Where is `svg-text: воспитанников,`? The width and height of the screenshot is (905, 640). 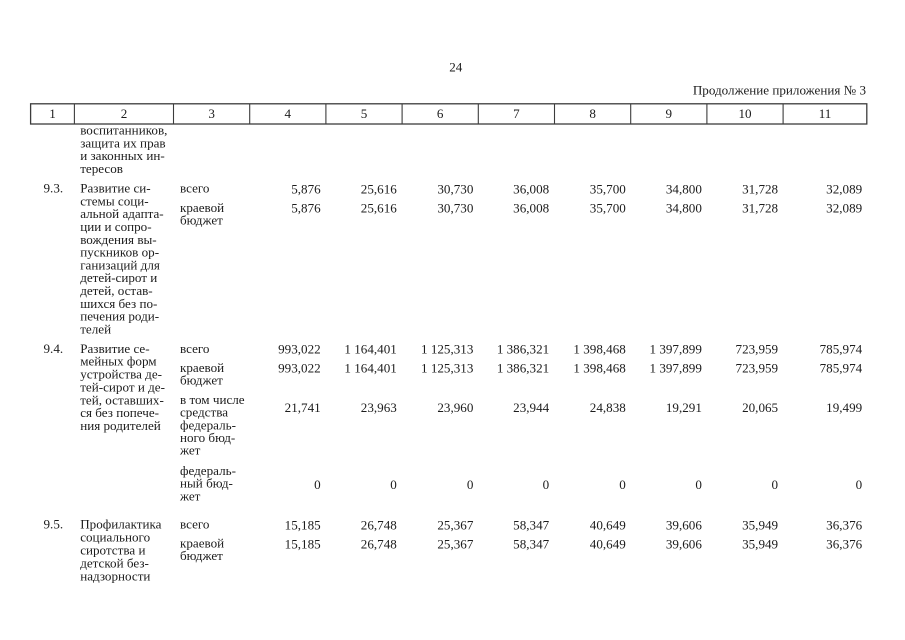 svg-text: воспитанников, is located at coordinates (123, 130).